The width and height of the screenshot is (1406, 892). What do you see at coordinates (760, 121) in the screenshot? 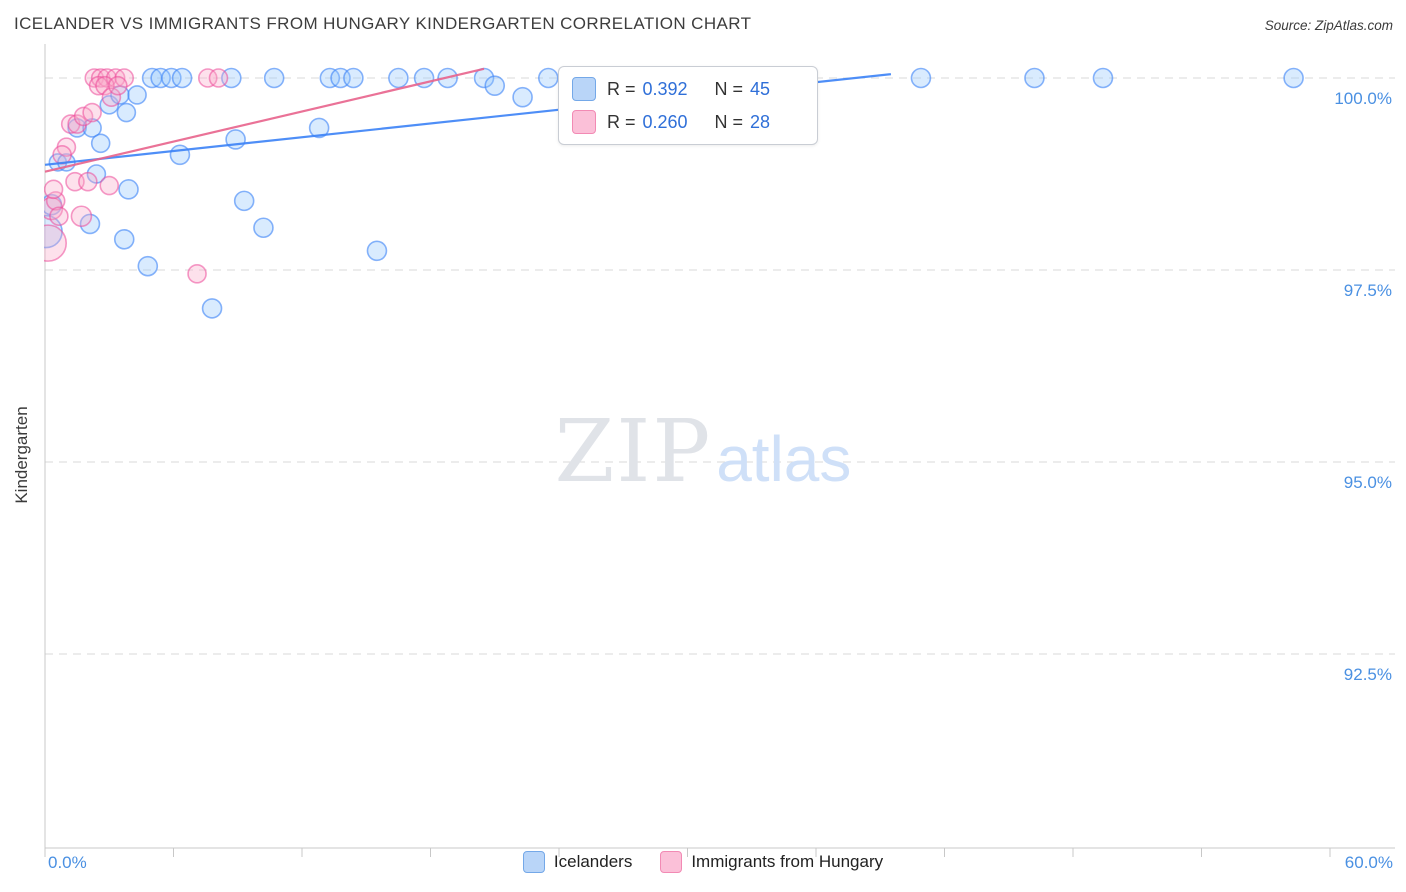
I see `n-value-hungary: 28` at bounding box center [760, 121].